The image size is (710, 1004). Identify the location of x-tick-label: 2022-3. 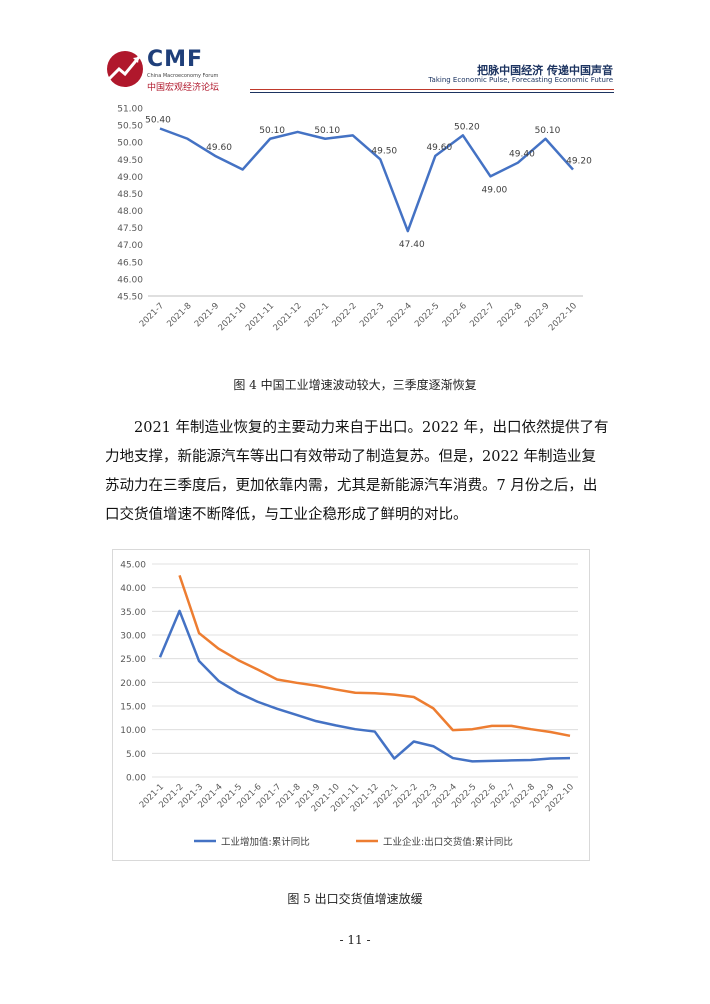
(372, 315).